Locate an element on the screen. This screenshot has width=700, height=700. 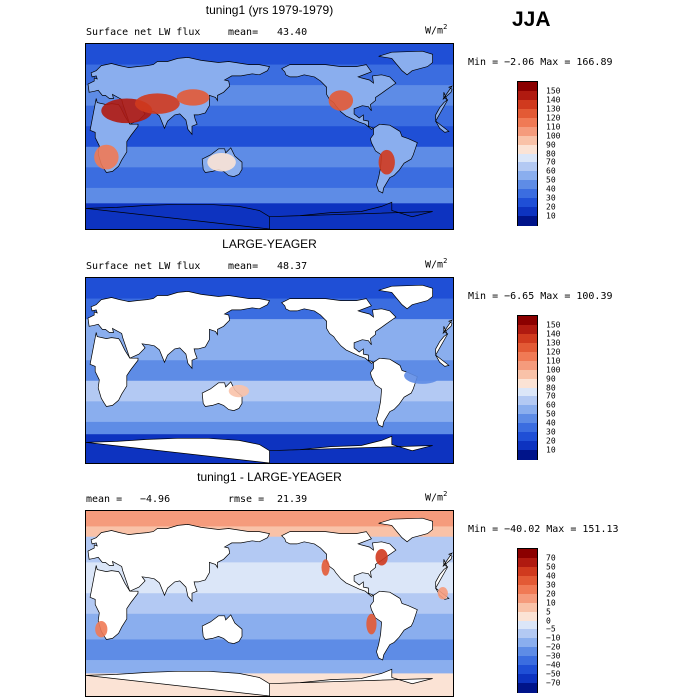
panel-title: LARGE-YEAGER is located at coordinates (269, 244).